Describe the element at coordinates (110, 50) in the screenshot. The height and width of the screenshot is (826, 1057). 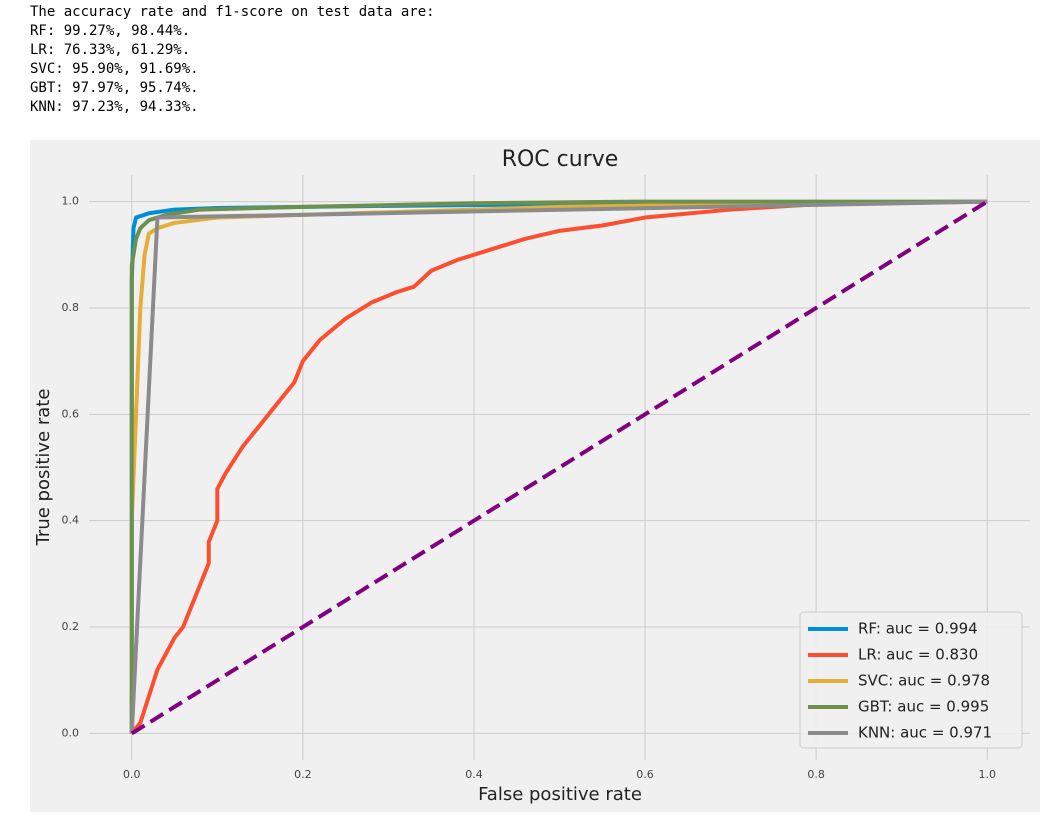
I see `output-line: LR: 76.33%, 61.29%.` at that location.